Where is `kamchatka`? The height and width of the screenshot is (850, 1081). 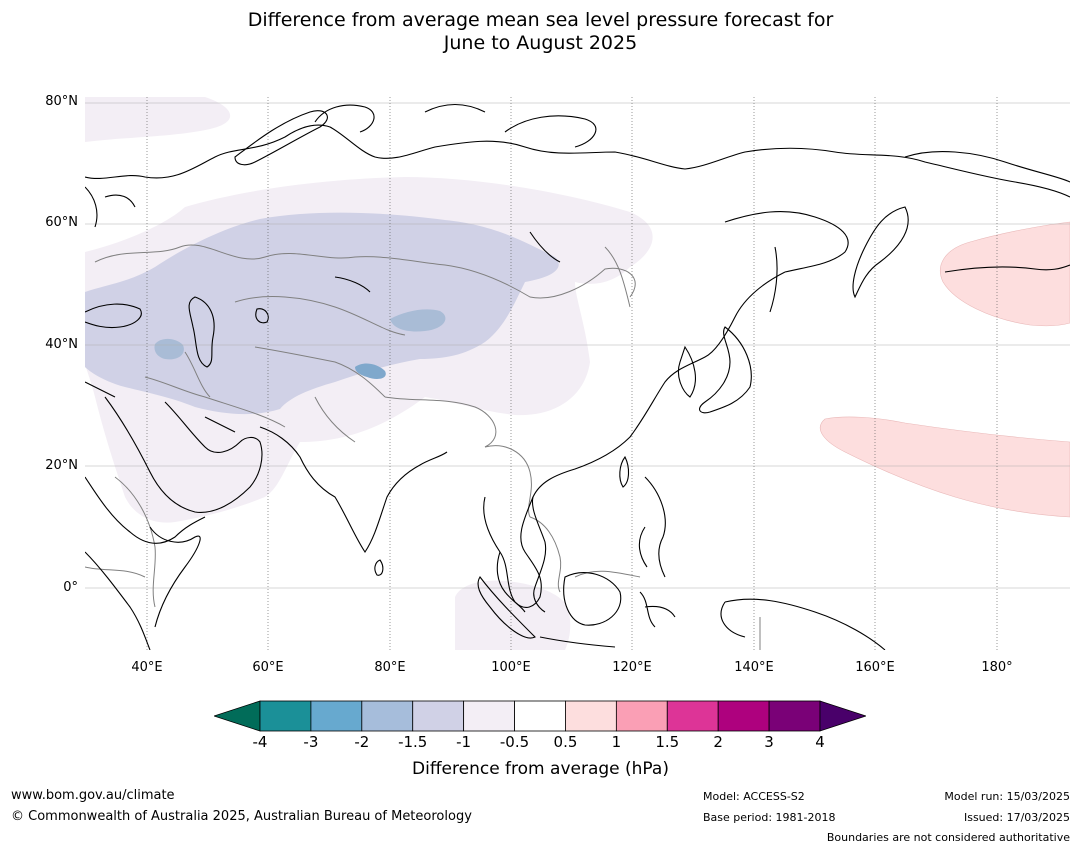 kamchatka is located at coordinates (880, 252).